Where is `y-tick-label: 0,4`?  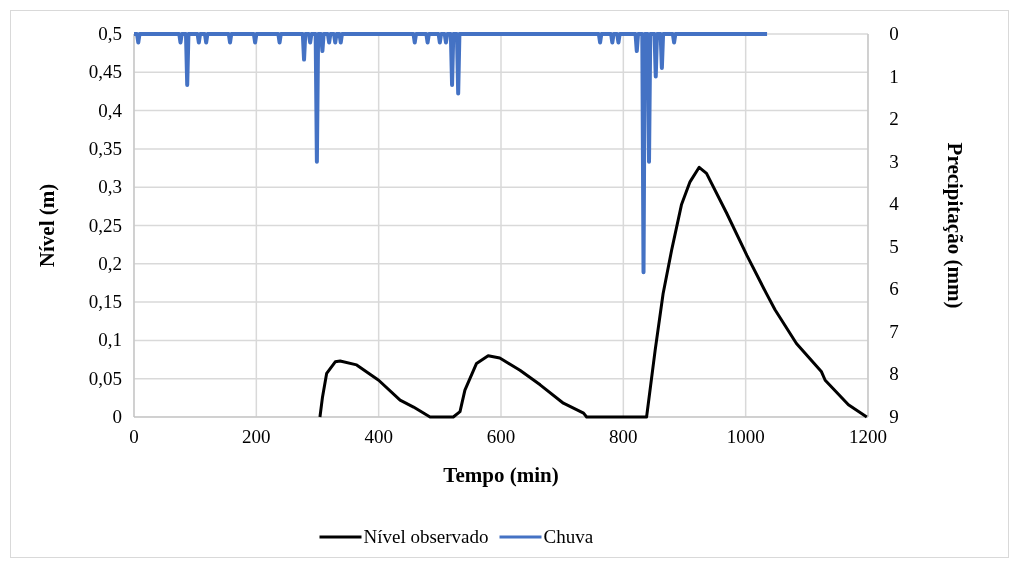
y-tick-label: 0,4 is located at coordinates (110, 110).